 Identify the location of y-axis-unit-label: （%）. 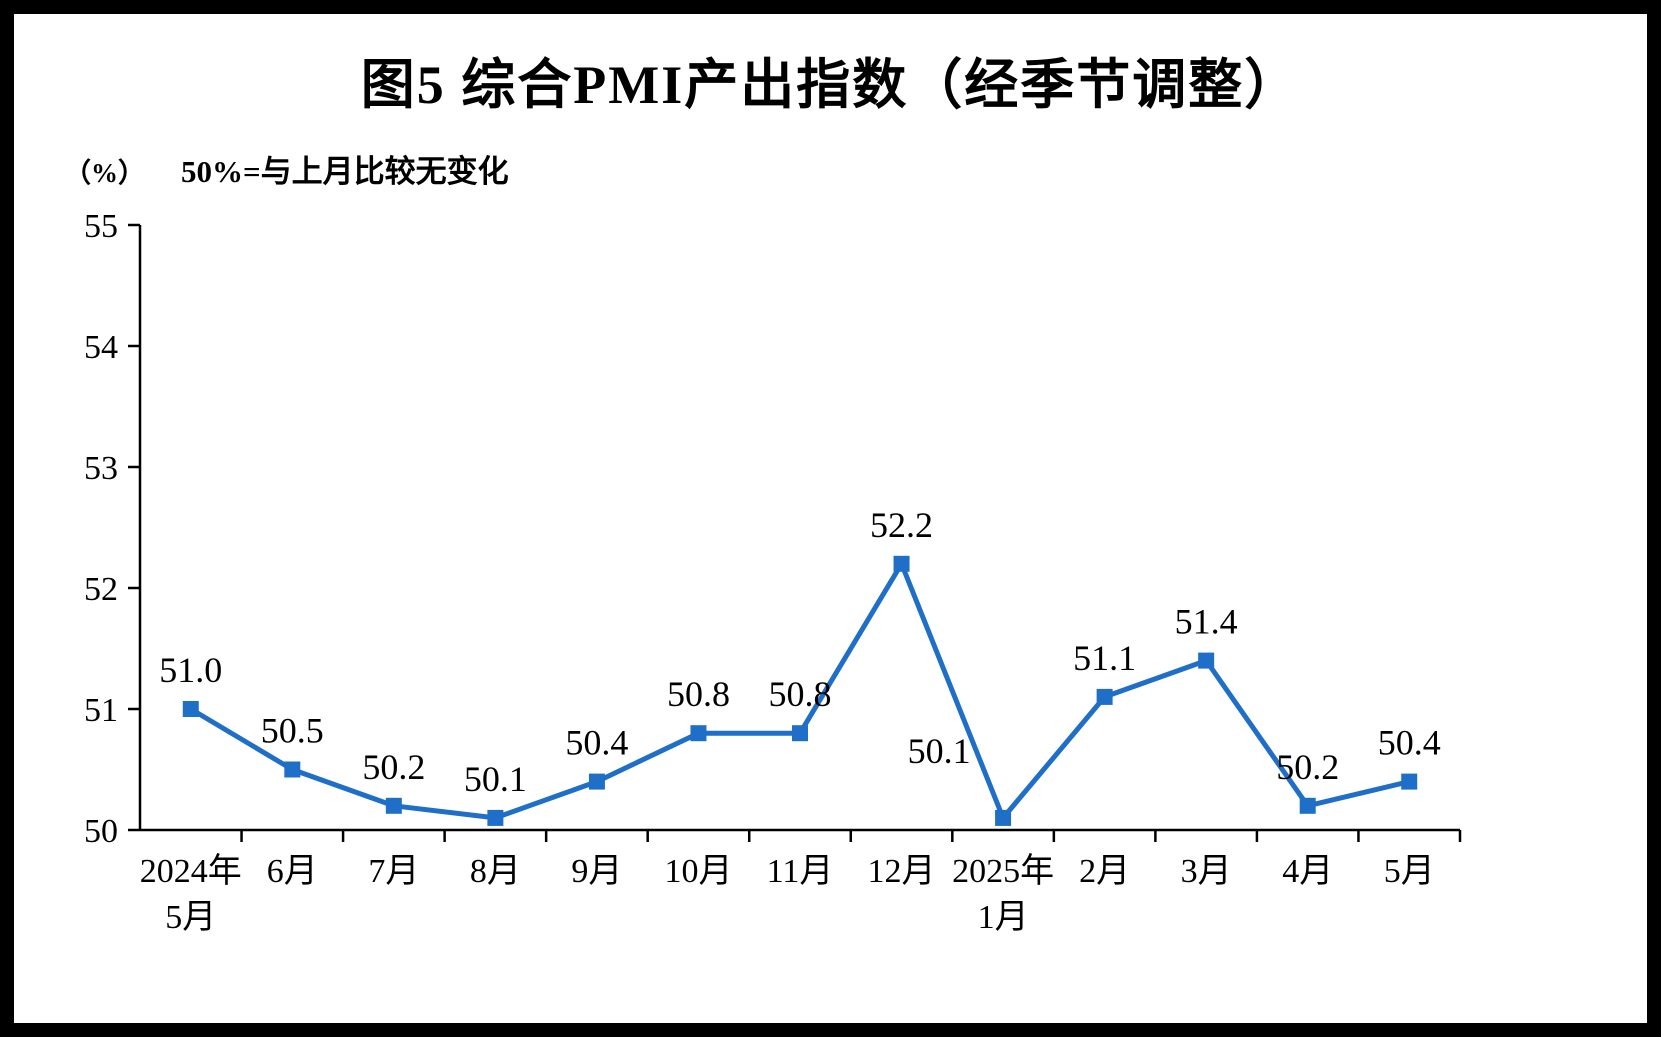
(104, 173).